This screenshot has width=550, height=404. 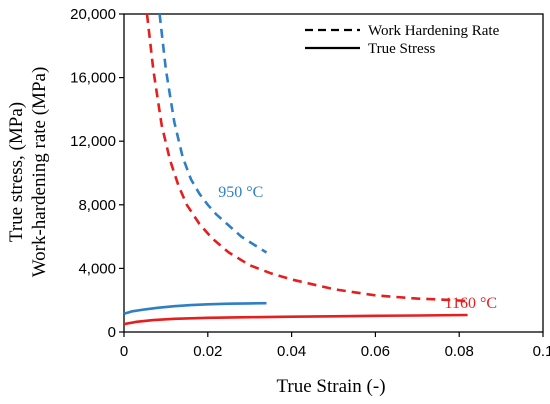 I want to click on x-tick-label: 0, so click(x=124, y=351).